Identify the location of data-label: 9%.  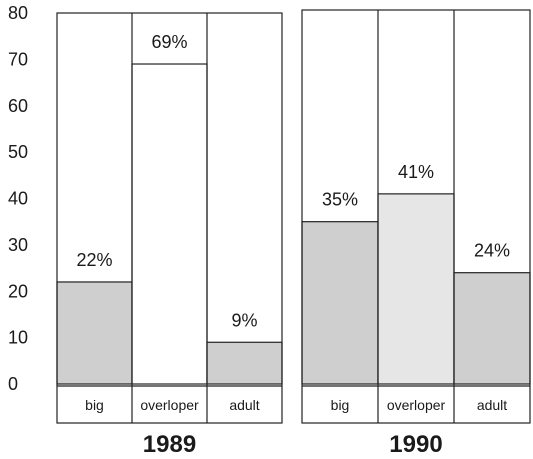
(244, 320).